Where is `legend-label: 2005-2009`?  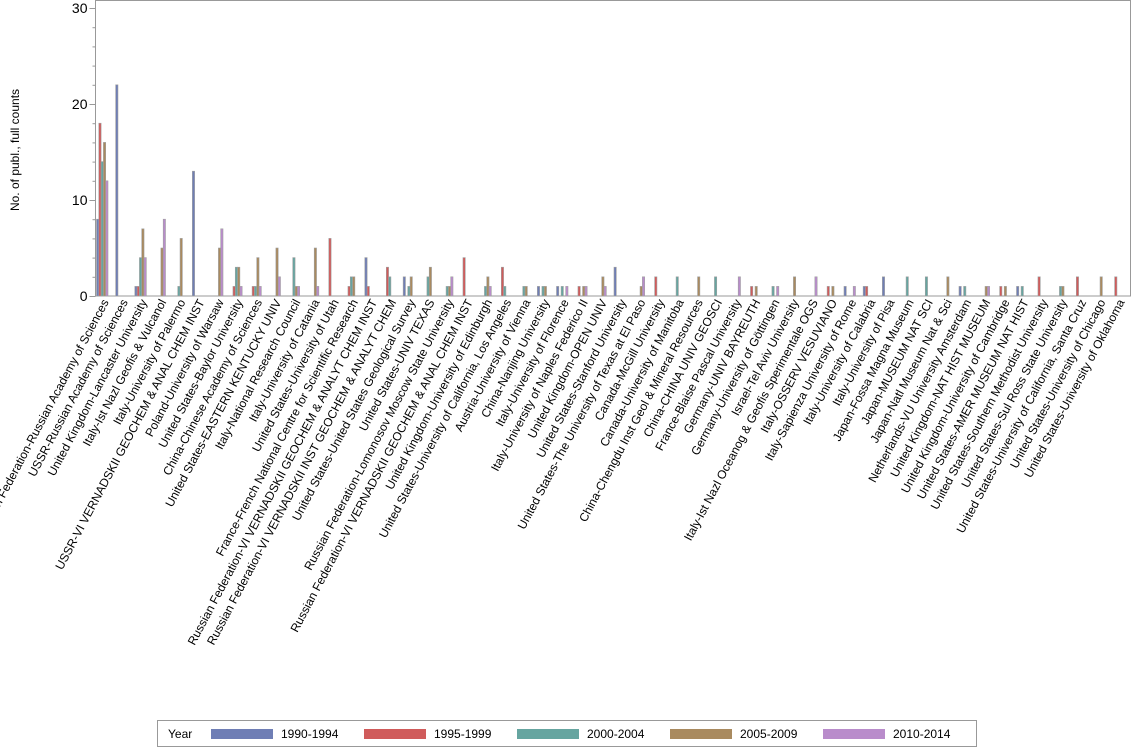 legend-label: 2005-2009 is located at coordinates (769, 733).